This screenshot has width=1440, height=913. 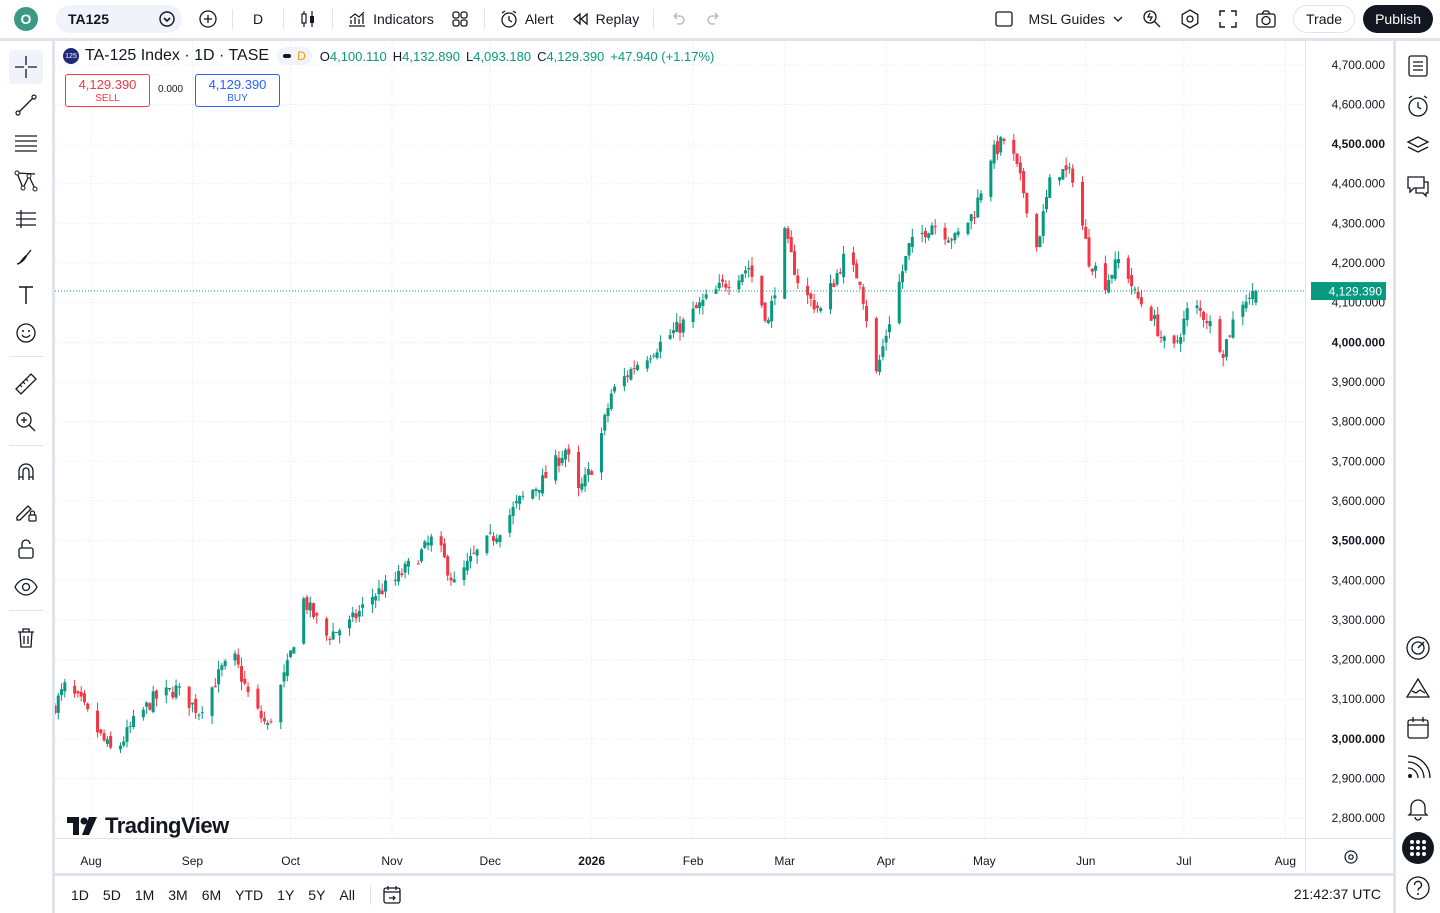 I want to click on replay-button: Replay, so click(x=605, y=19).